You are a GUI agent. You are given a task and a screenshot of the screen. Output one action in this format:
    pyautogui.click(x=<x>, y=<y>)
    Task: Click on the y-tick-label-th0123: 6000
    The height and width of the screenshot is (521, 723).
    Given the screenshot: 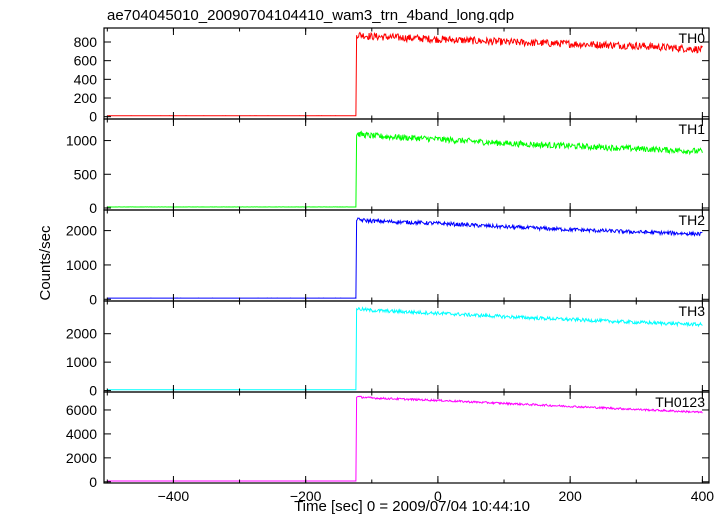 What is the action you would take?
    pyautogui.click(x=81, y=410)
    